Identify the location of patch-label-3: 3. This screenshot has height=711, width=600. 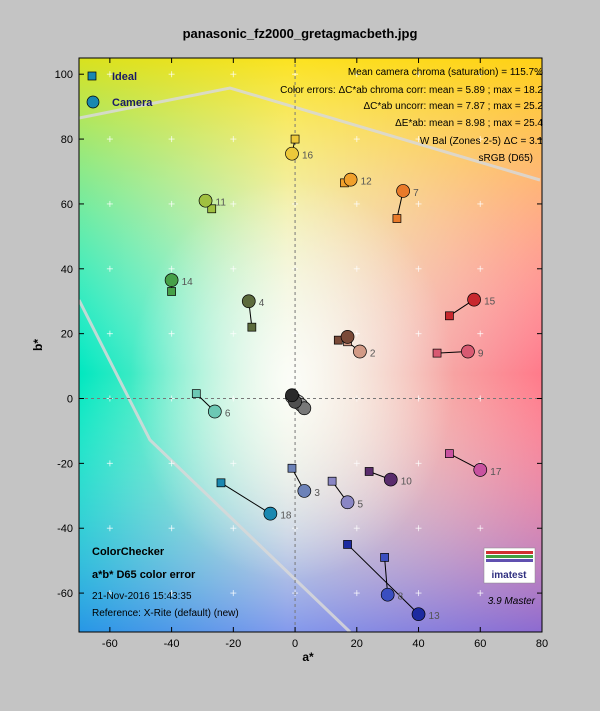
(317, 493).